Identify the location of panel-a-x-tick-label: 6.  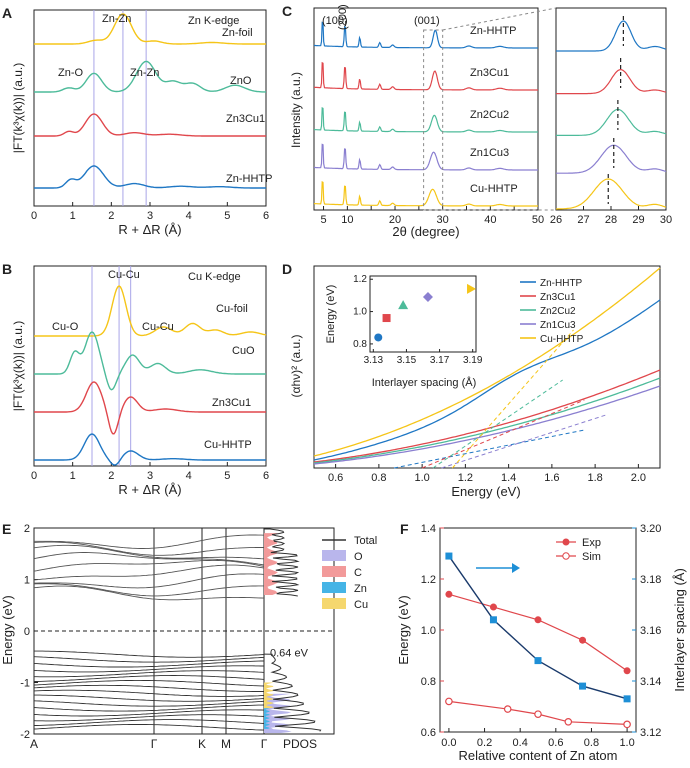
(266, 216).